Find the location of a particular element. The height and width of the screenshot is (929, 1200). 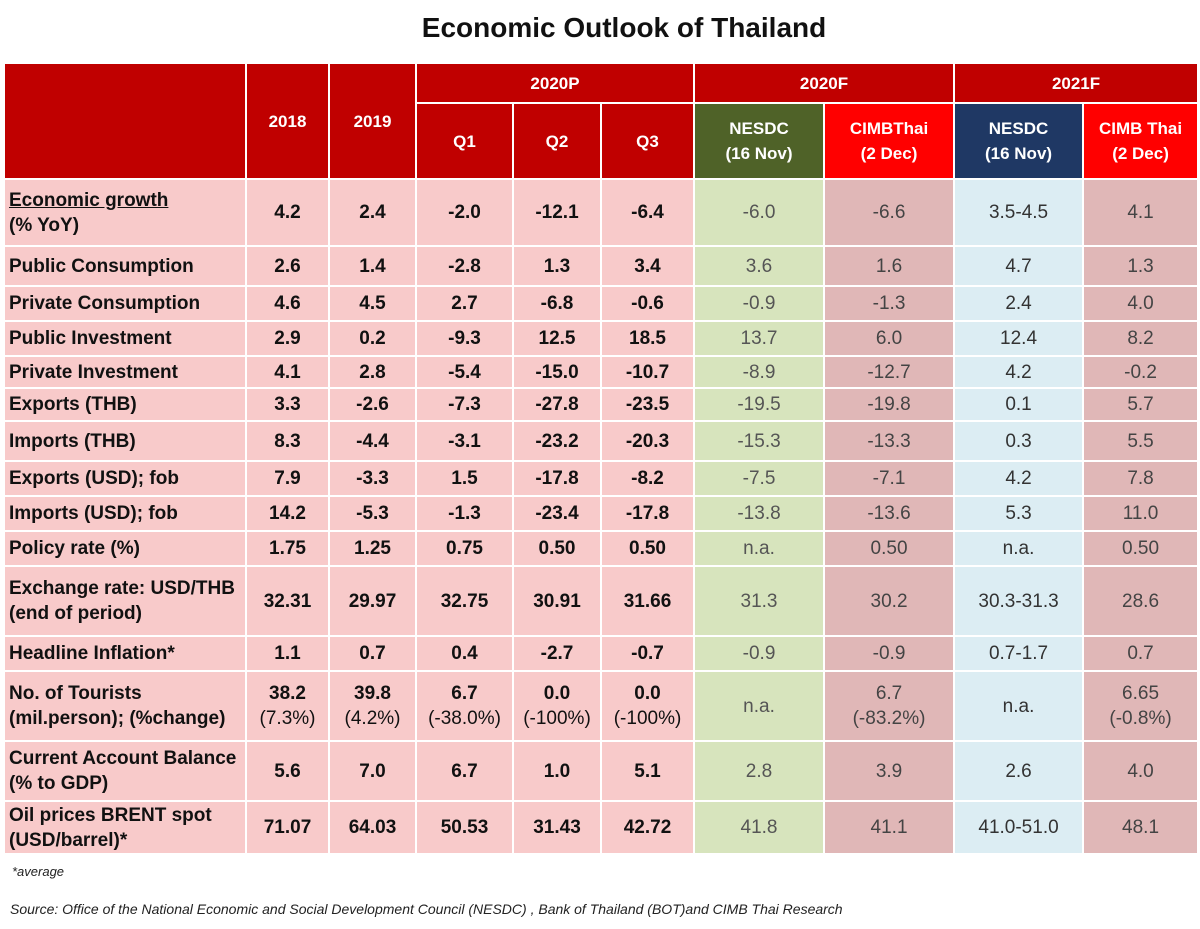

cell-text: -2.7 is located at coordinates (557, 653).